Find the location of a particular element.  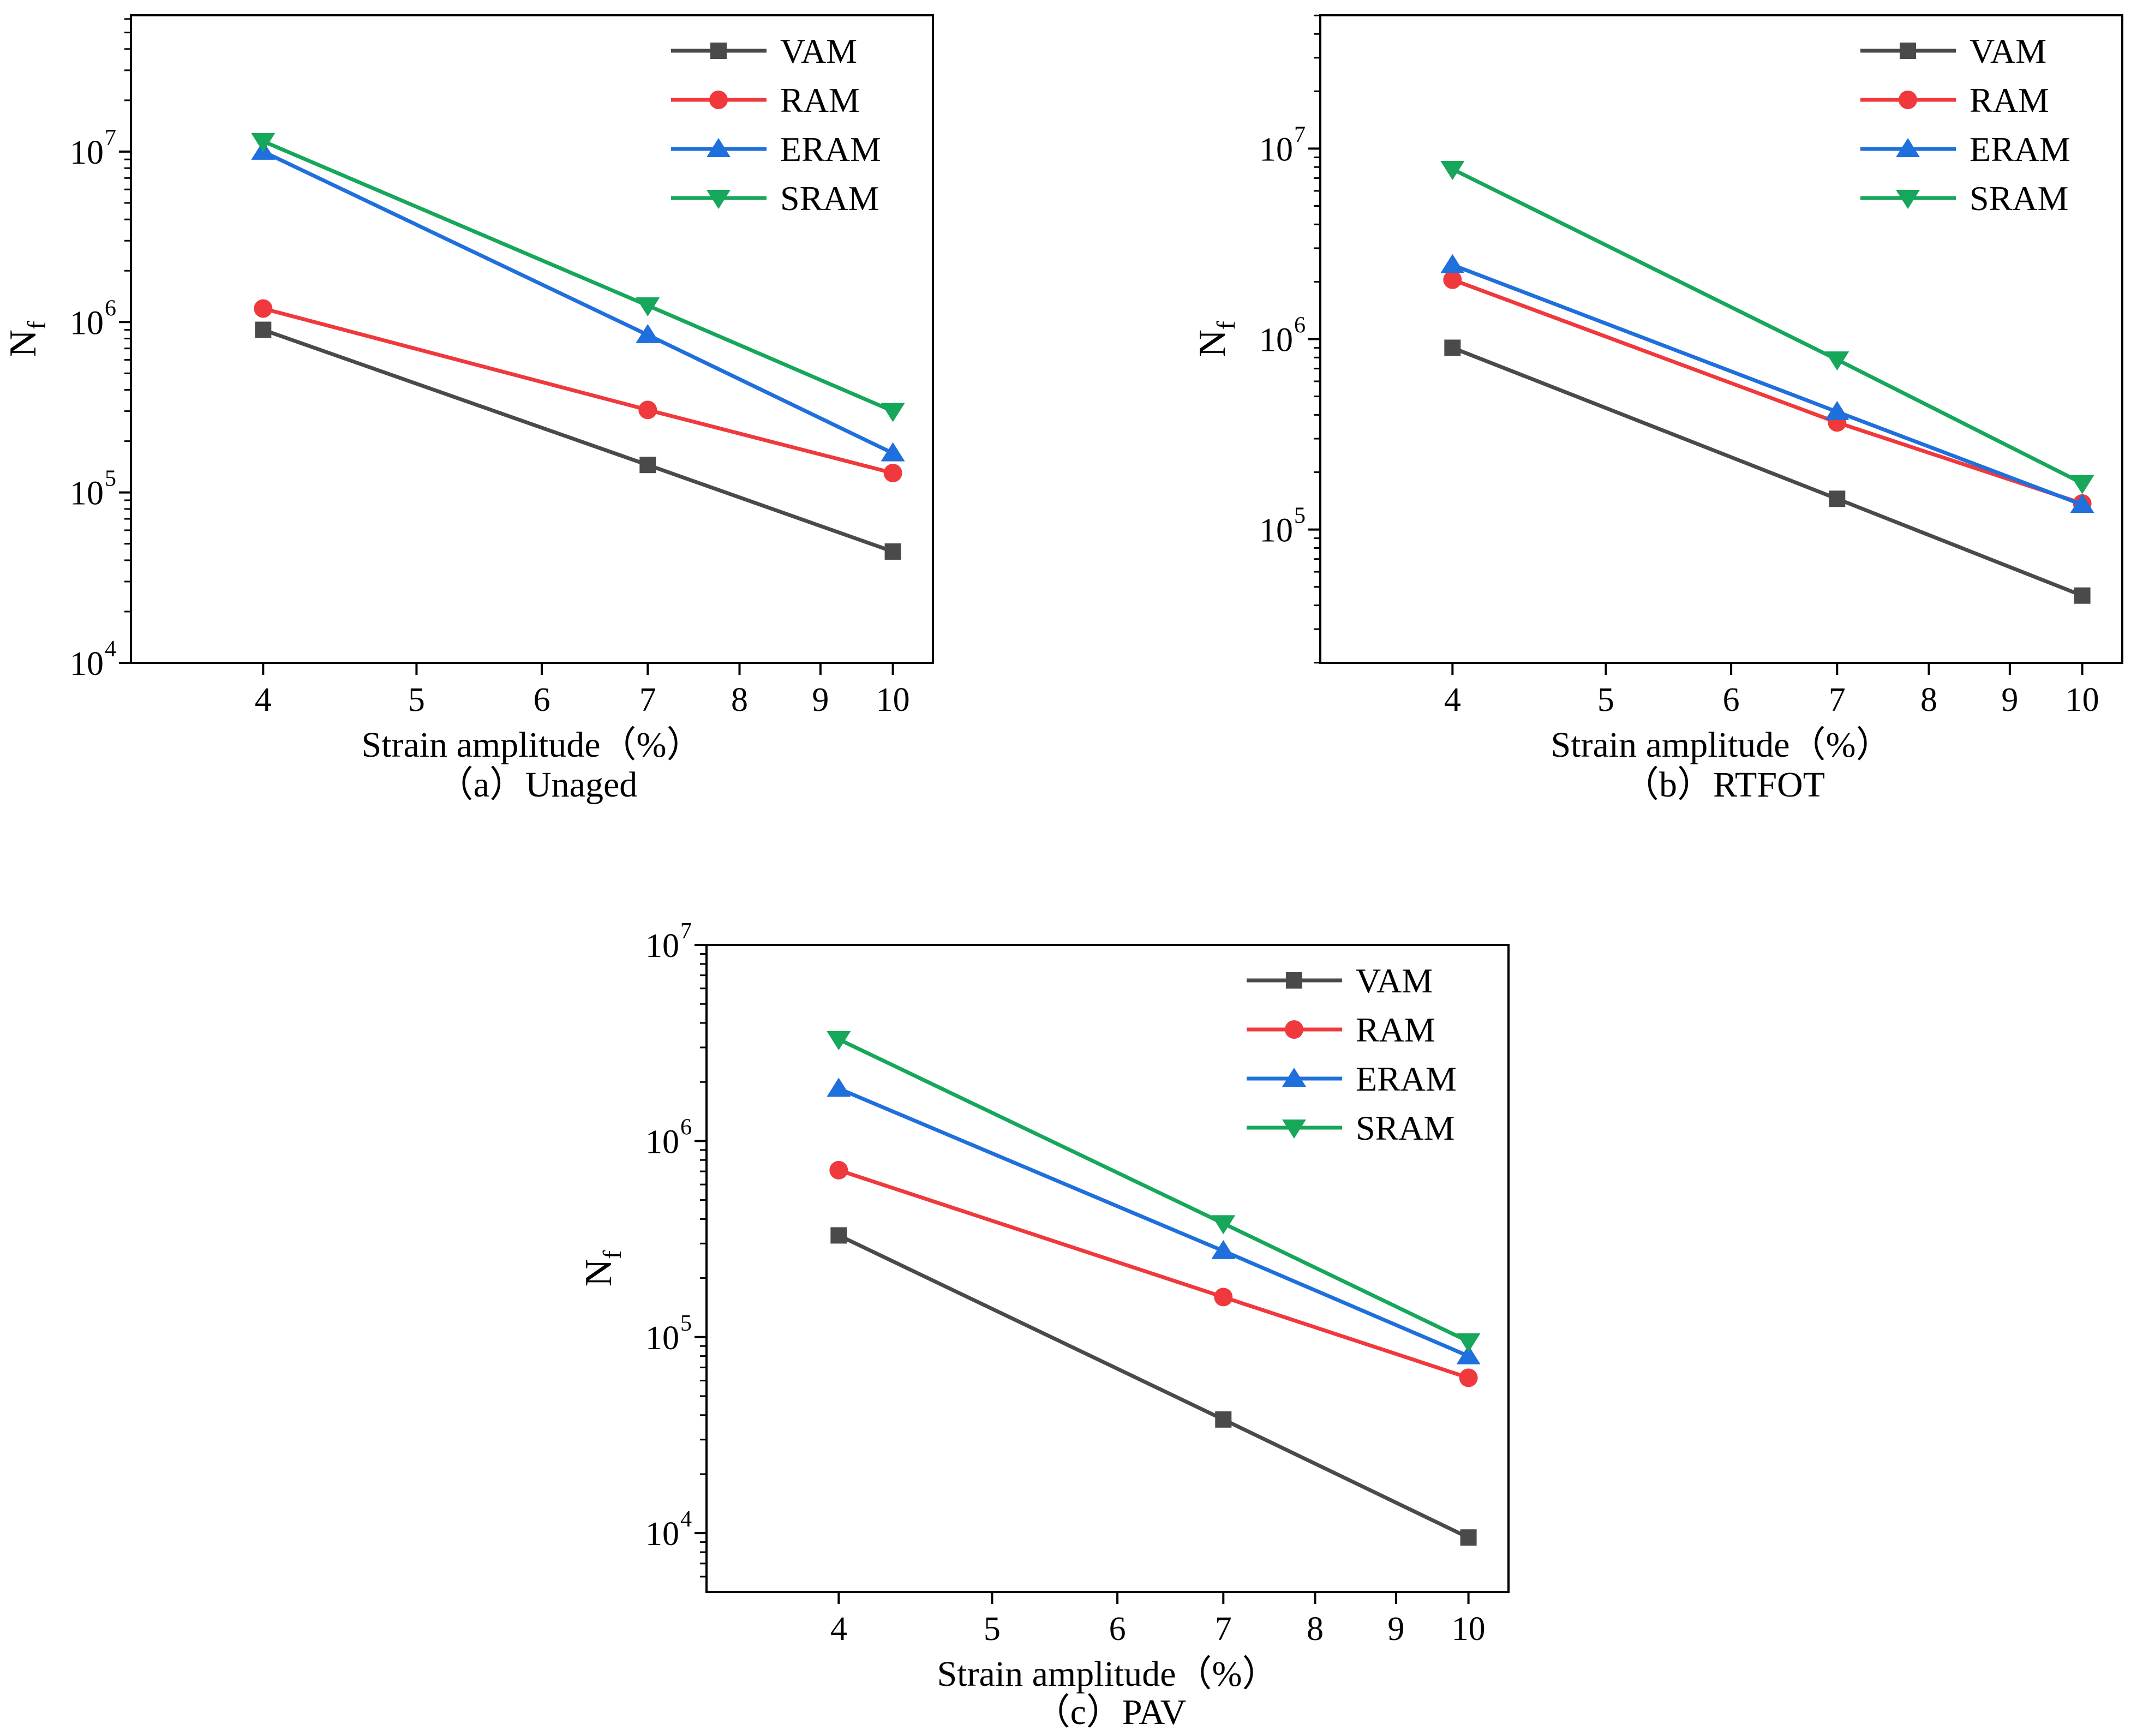

panel-caption: （a）Unaged is located at coordinates (538, 785).